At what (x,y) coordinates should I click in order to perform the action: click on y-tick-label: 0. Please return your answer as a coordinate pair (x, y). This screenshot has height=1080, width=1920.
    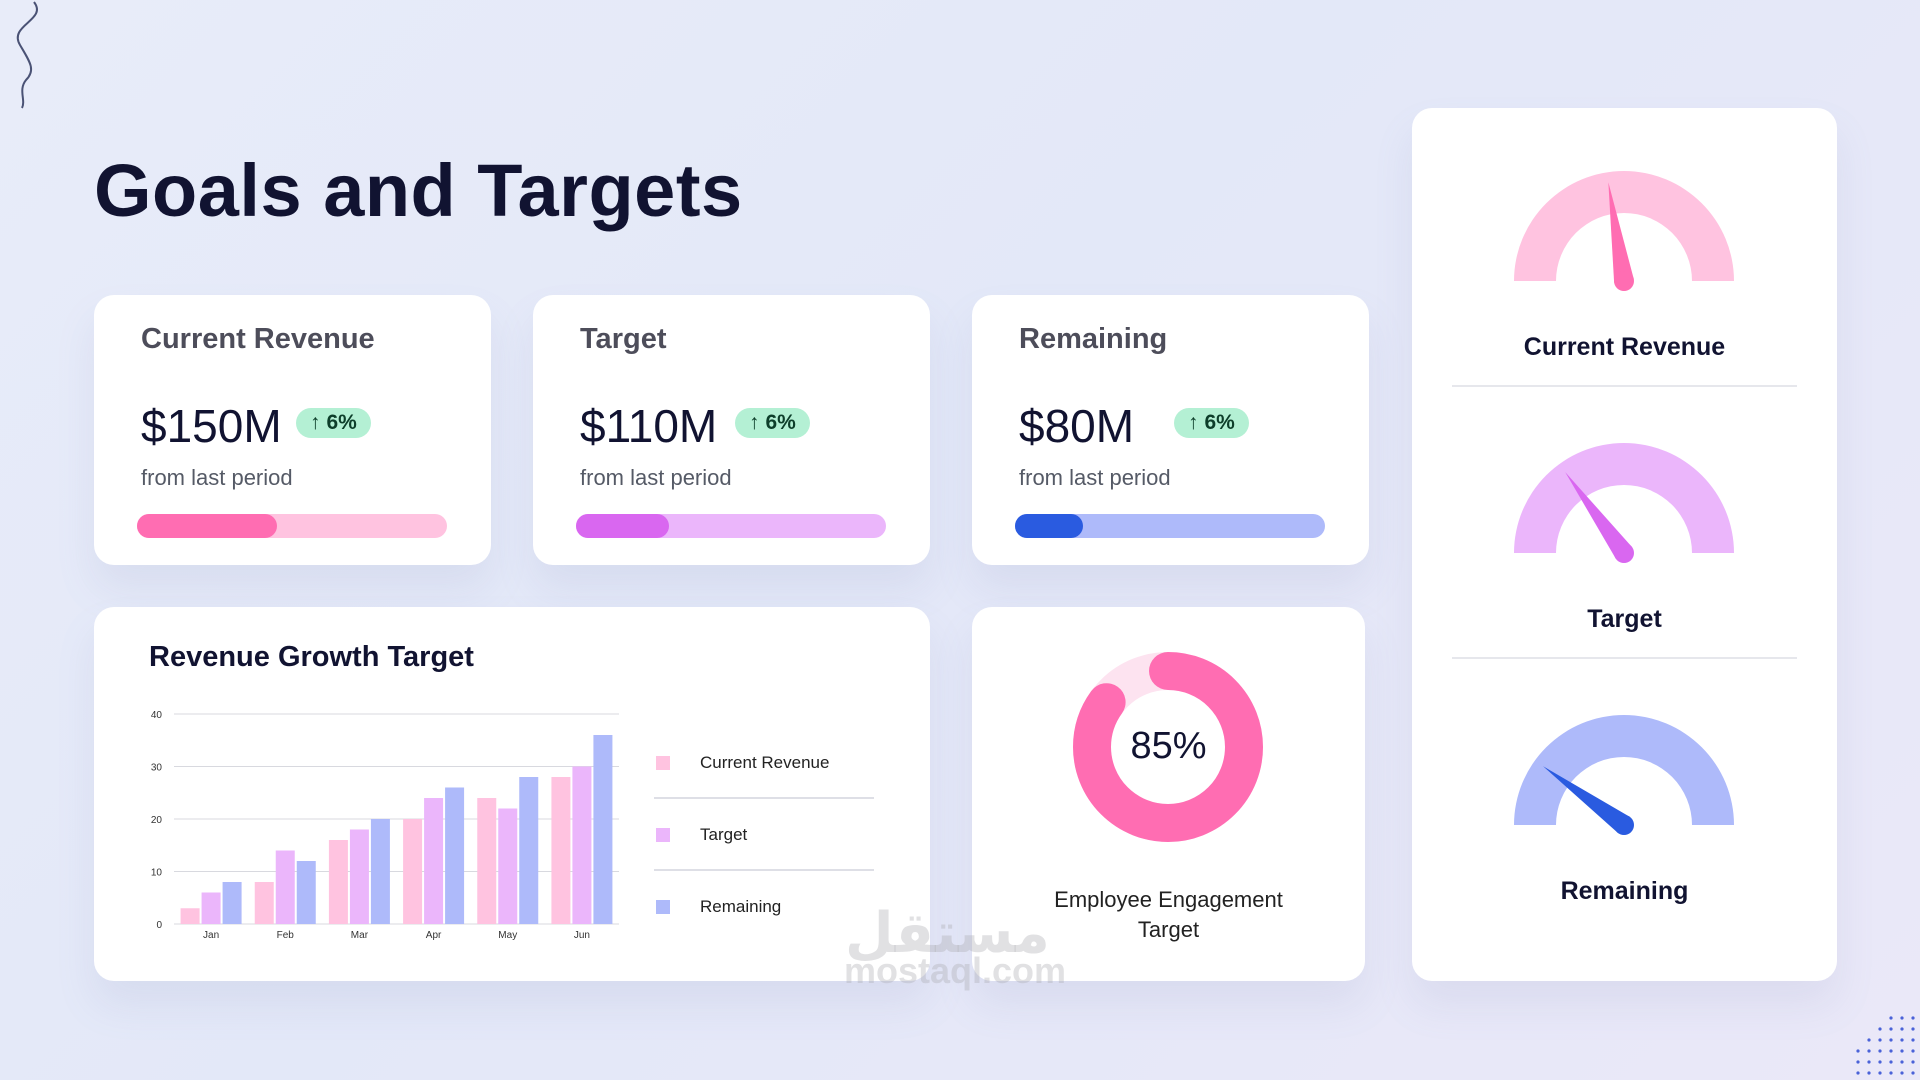
    Looking at the image, I should click on (159, 925).